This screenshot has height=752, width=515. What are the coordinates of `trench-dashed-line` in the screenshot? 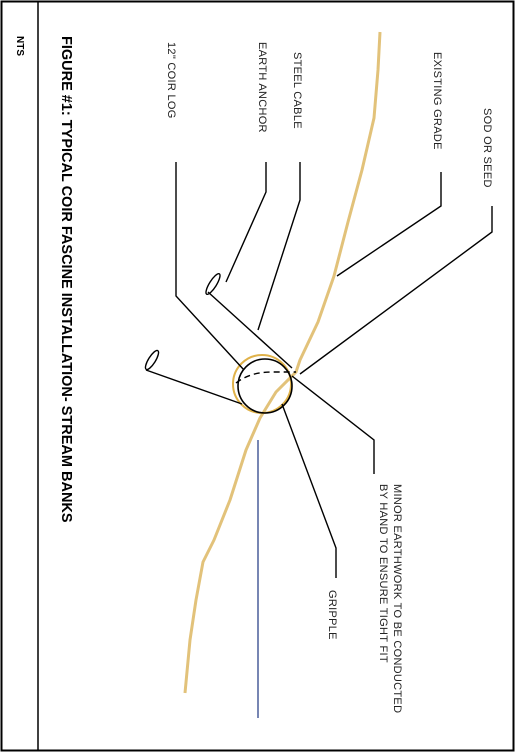 It's located at (265, 377).